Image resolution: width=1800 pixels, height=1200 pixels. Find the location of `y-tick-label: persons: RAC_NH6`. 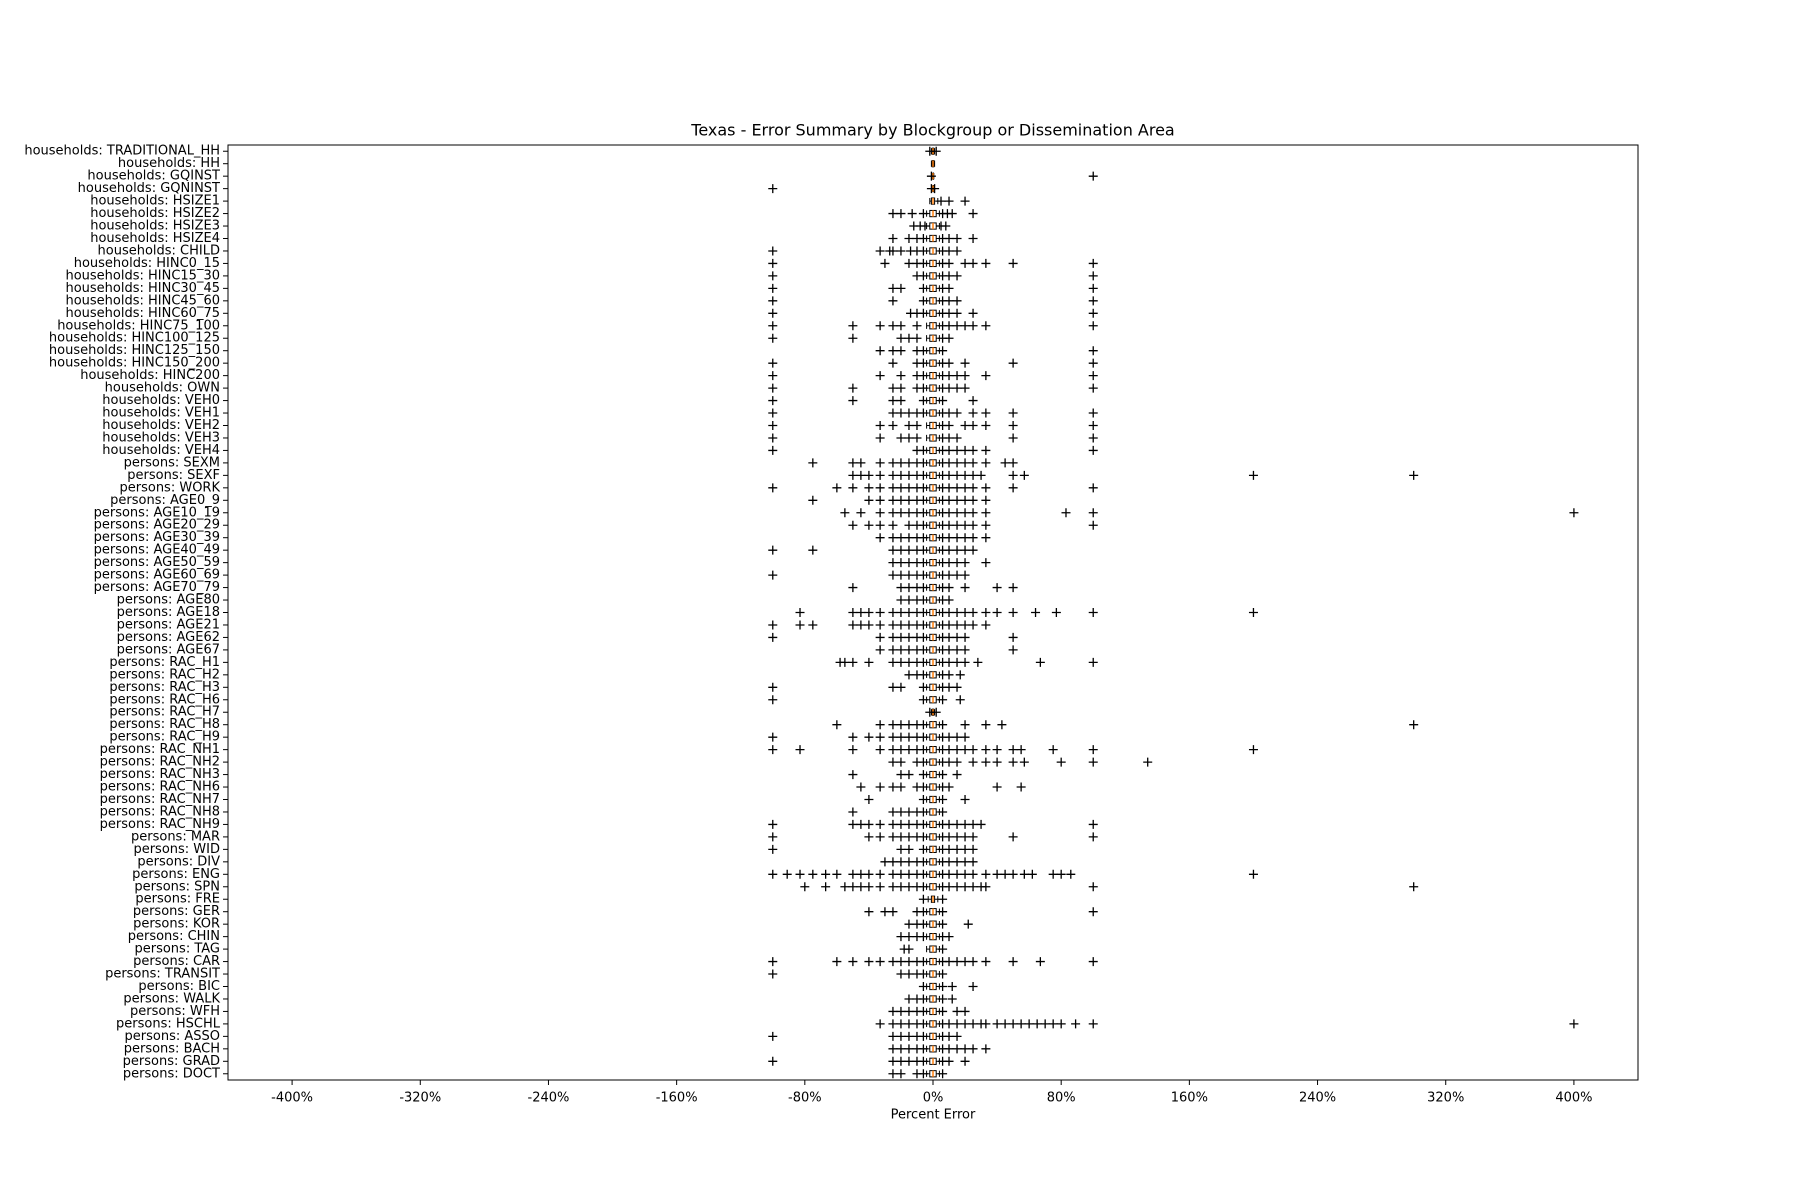

y-tick-label: persons: RAC_NH6 is located at coordinates (160, 787).